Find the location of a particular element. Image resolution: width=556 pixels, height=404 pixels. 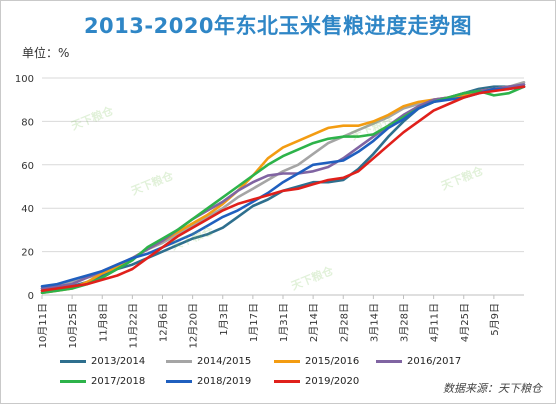

legend-item: 2018/2019 is located at coordinates (208, 381).